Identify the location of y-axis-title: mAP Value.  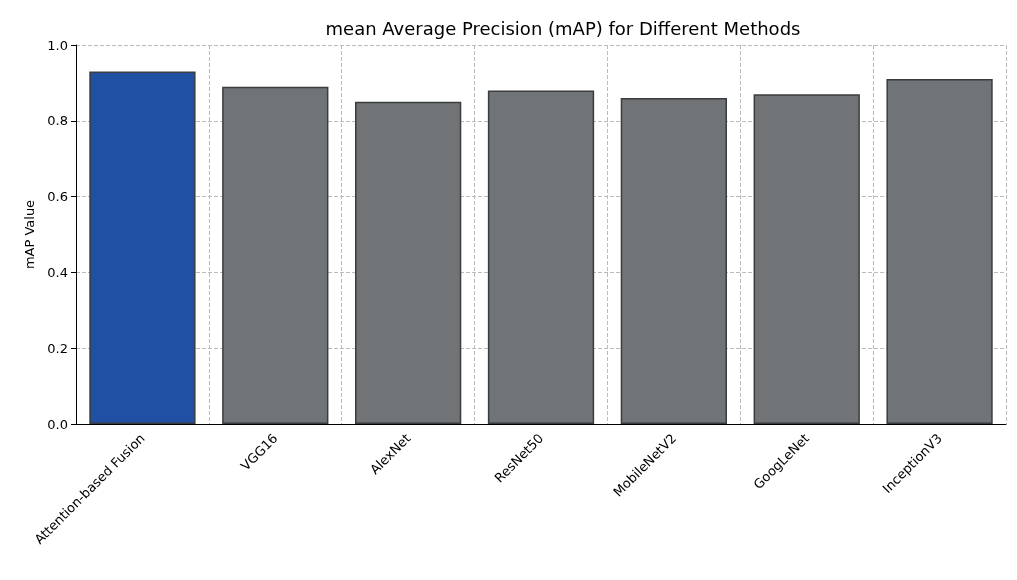
(29, 234).